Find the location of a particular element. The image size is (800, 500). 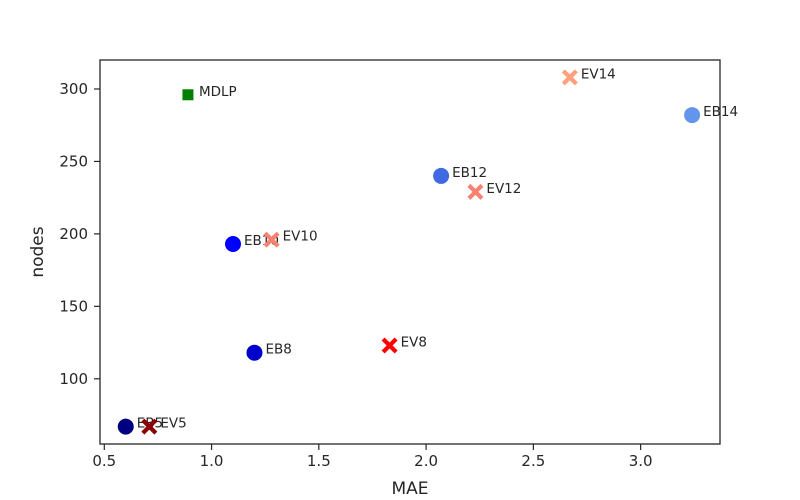

point-ev8 is located at coordinates (389, 345).